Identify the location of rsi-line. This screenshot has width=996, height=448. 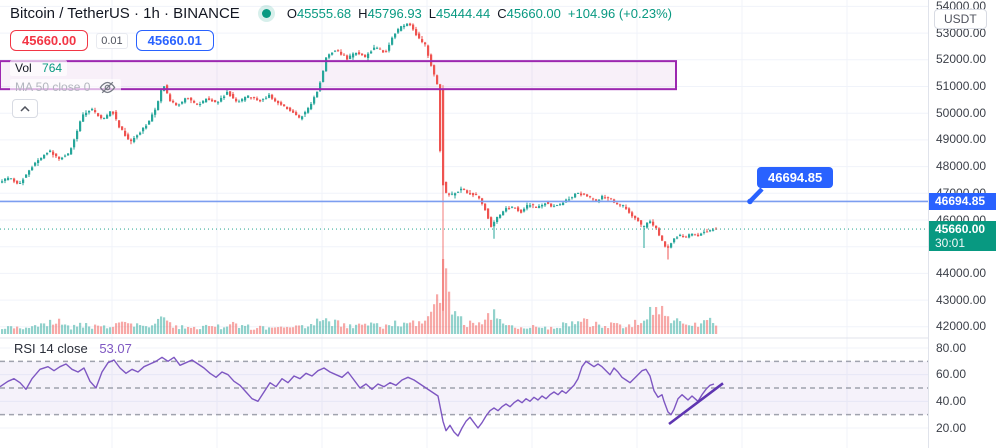
(357, 396).